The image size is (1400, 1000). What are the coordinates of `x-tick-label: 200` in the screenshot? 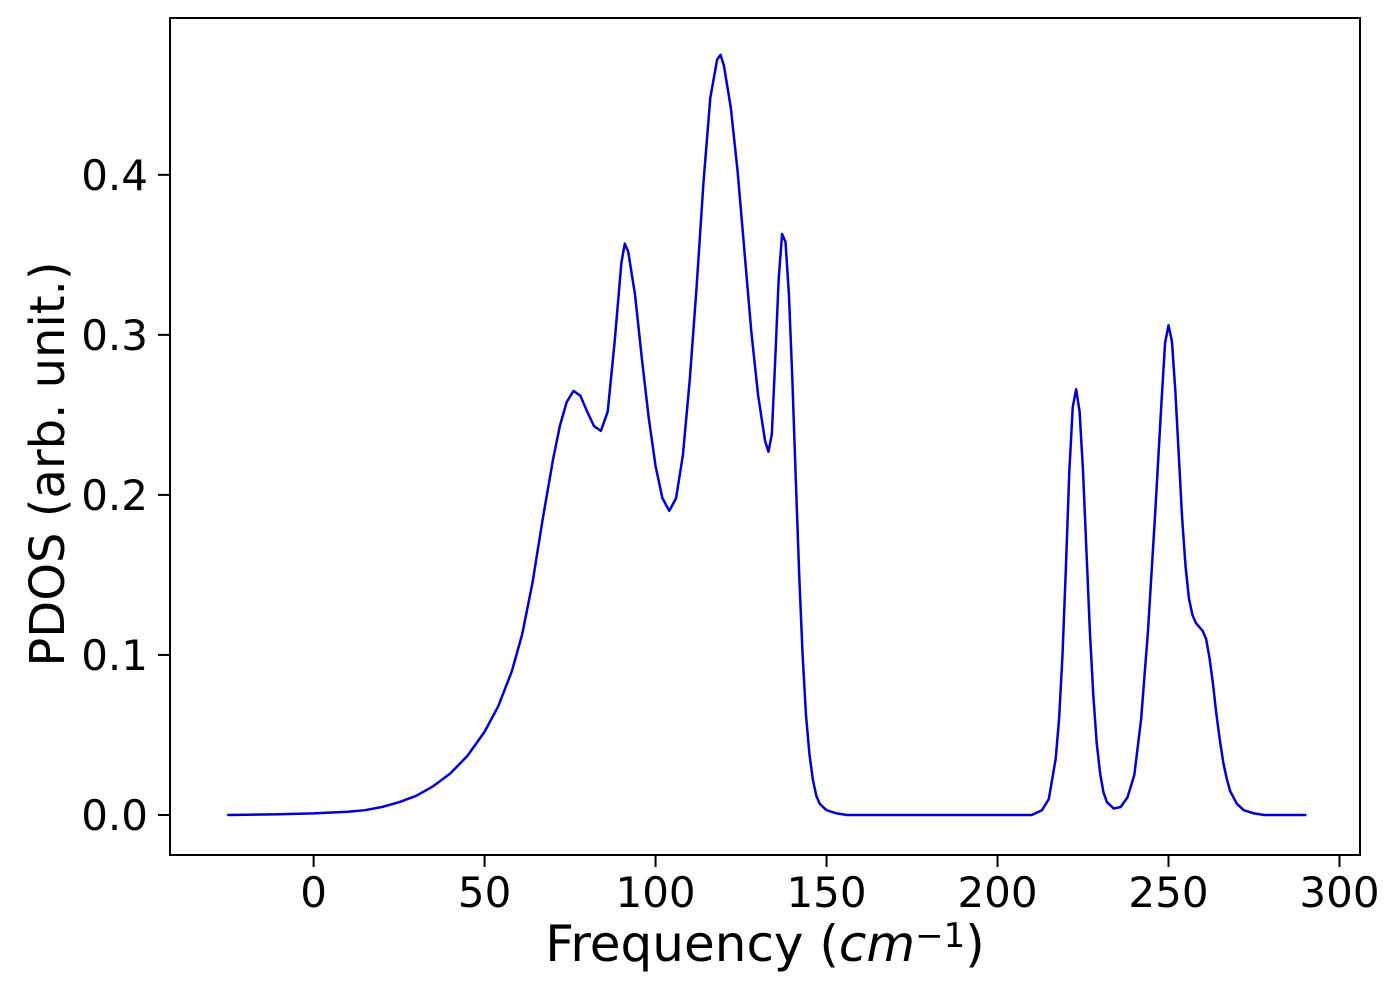 It's located at (997, 892).